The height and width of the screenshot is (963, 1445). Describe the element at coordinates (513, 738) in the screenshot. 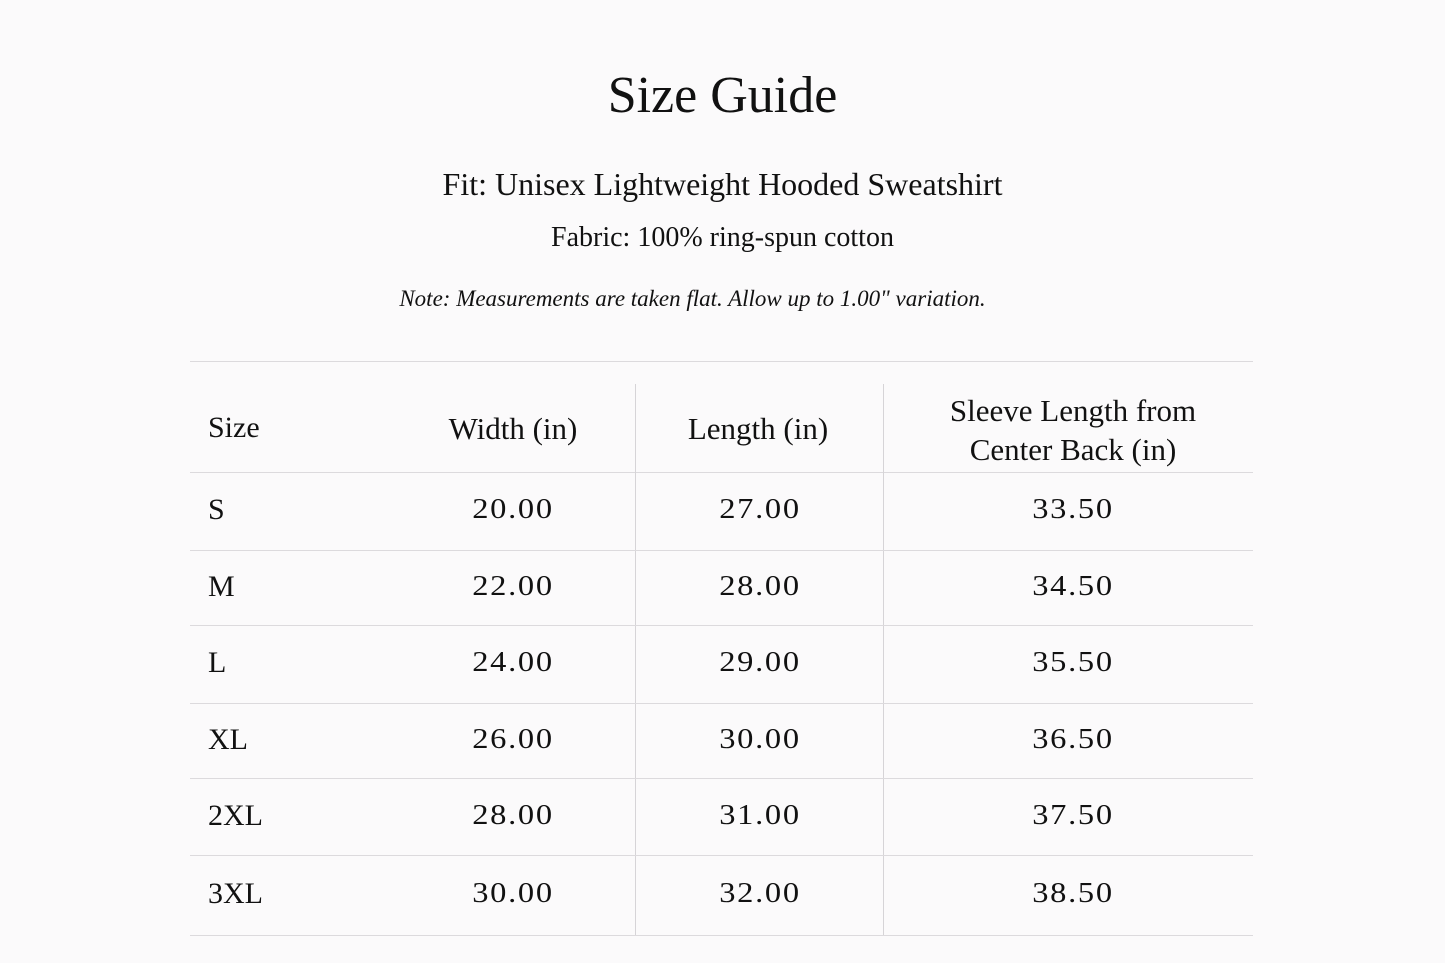

I see `cell-width: 26.00` at that location.